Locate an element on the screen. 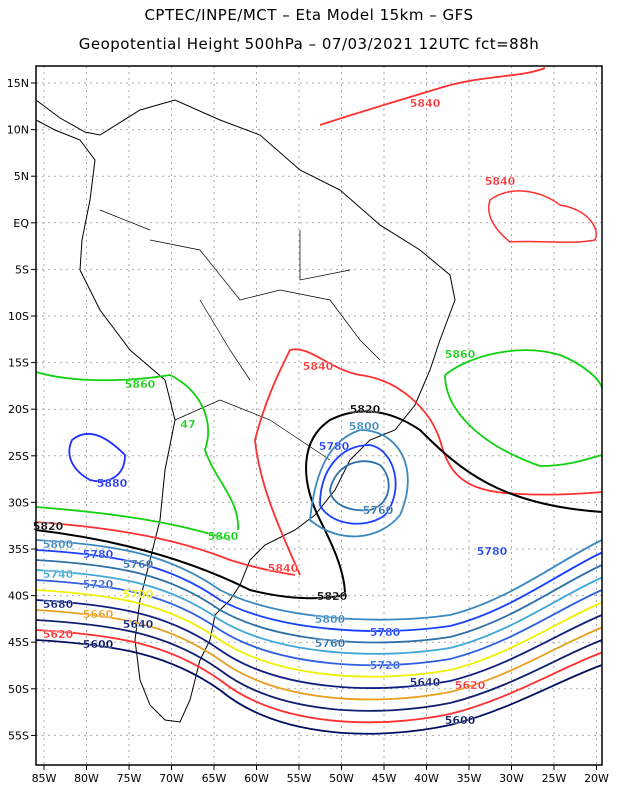 This screenshot has width=618, height=800. lat-tick-label: 10N is located at coordinates (18, 130).